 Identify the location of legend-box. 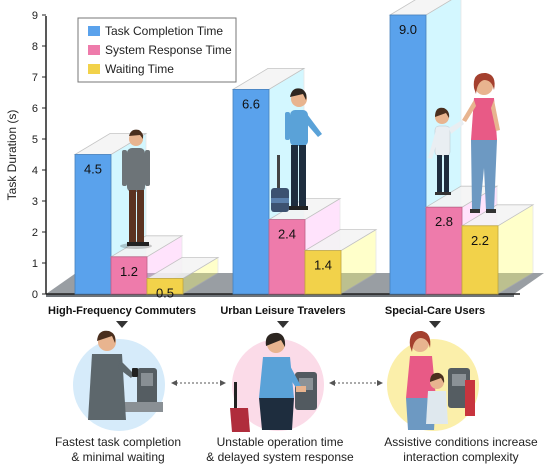
(157, 50).